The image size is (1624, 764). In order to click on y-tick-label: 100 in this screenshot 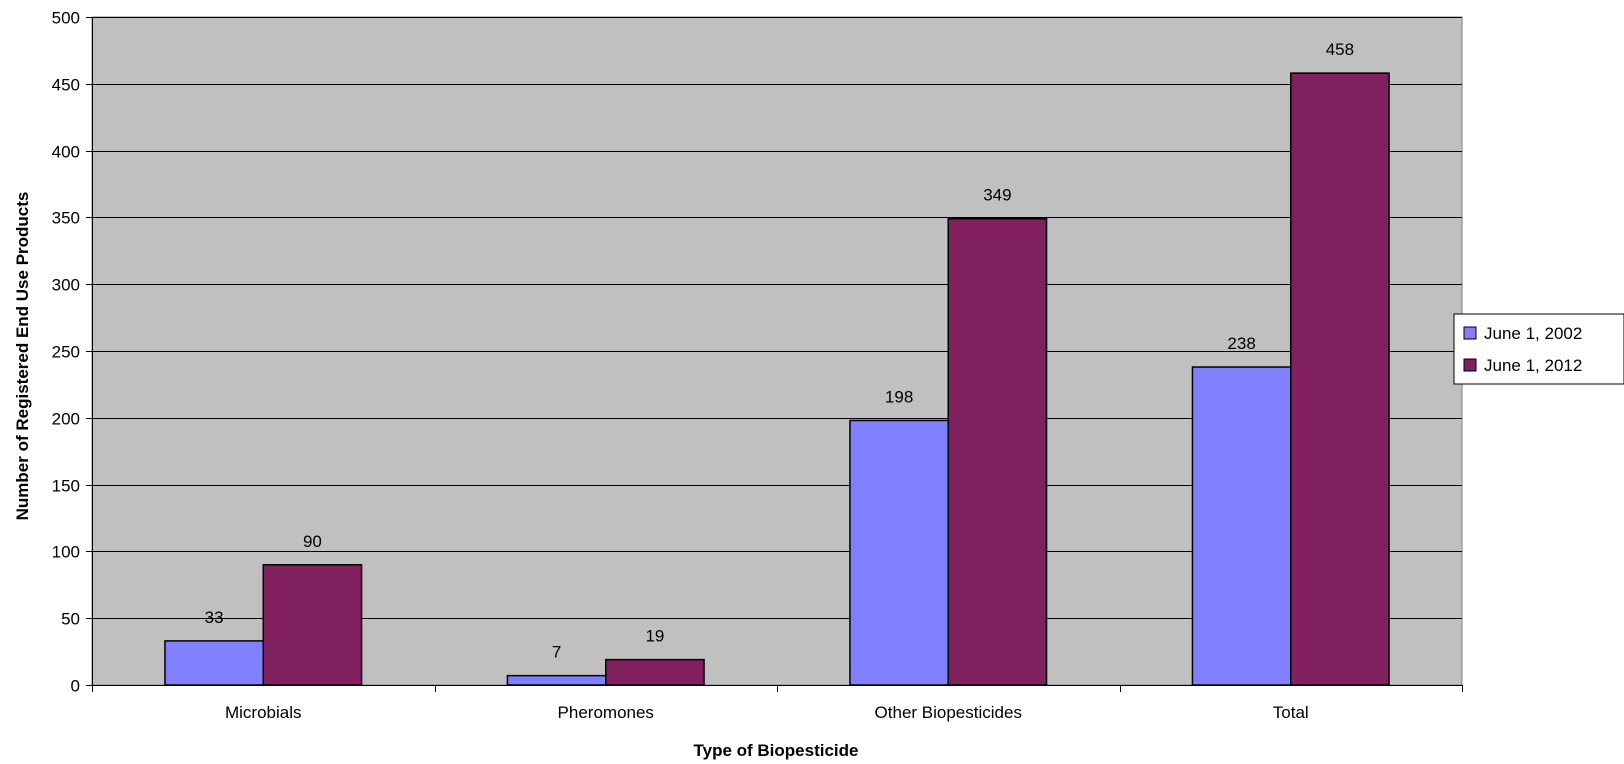, I will do `click(66, 552)`.